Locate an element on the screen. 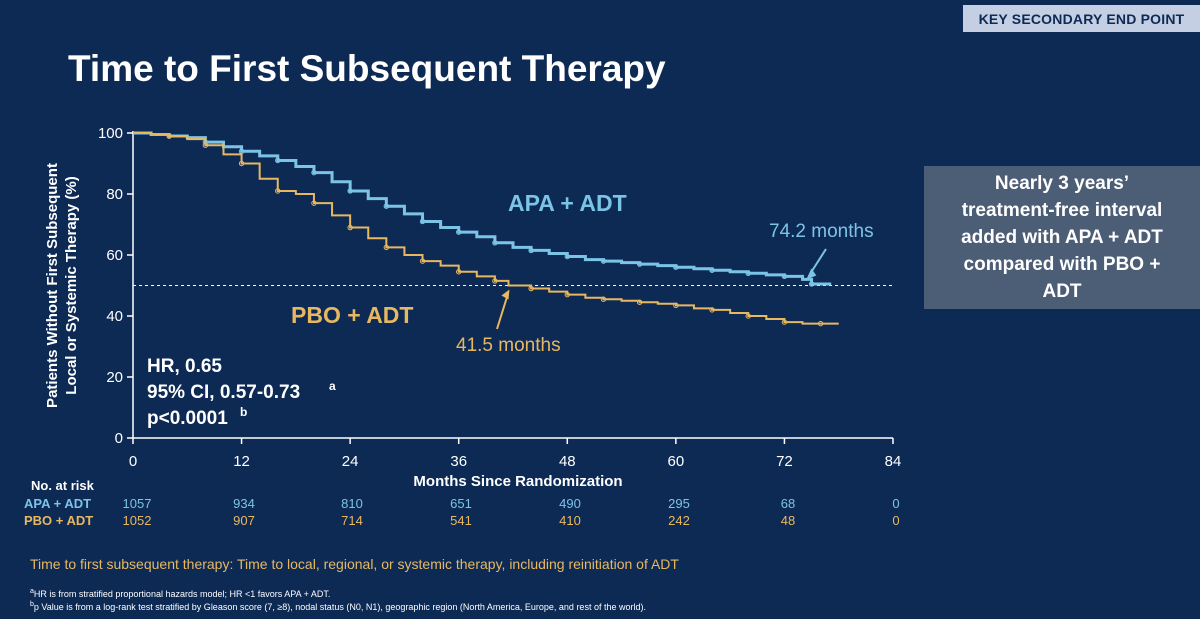  risk-cell: 68 is located at coordinates (788, 503).